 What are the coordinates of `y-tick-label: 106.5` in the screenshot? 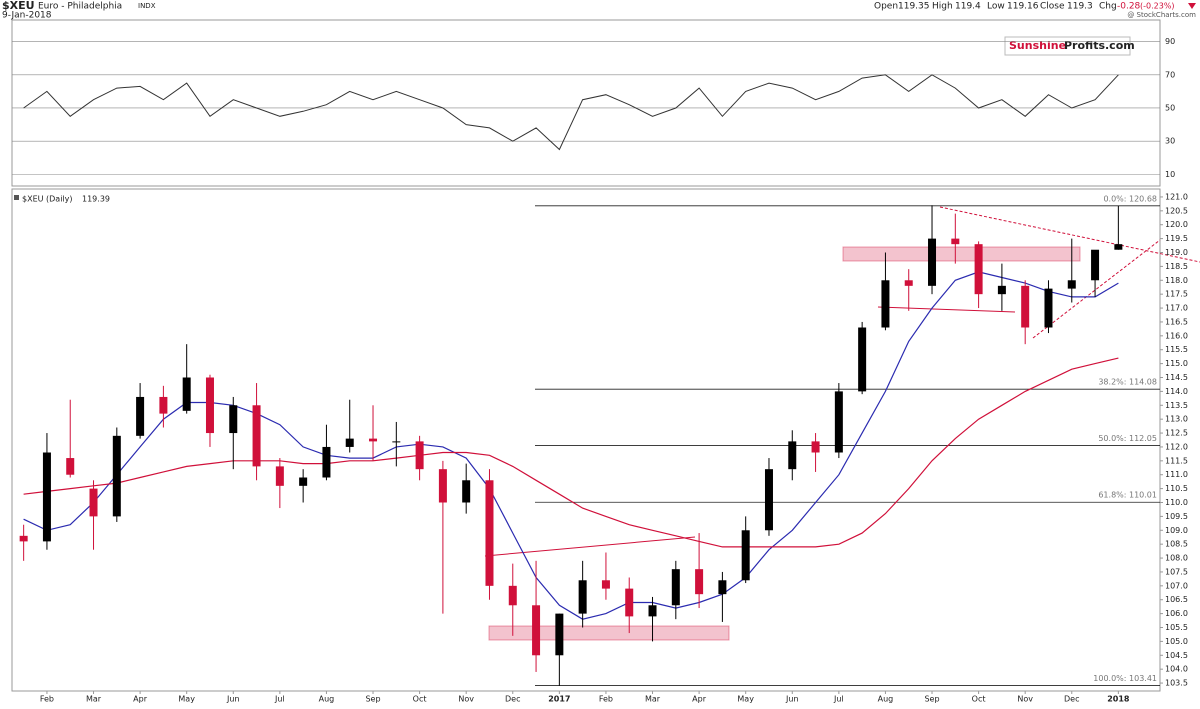 It's located at (1176, 599).